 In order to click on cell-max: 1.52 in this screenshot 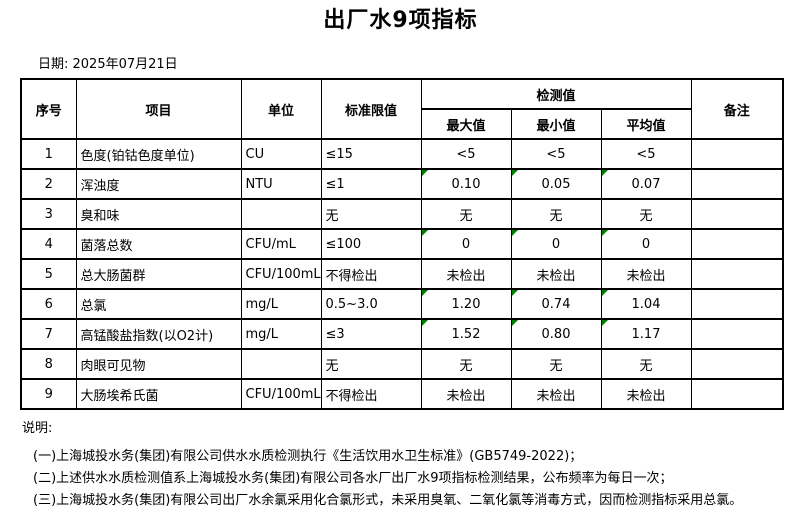, I will do `click(466, 334)`.